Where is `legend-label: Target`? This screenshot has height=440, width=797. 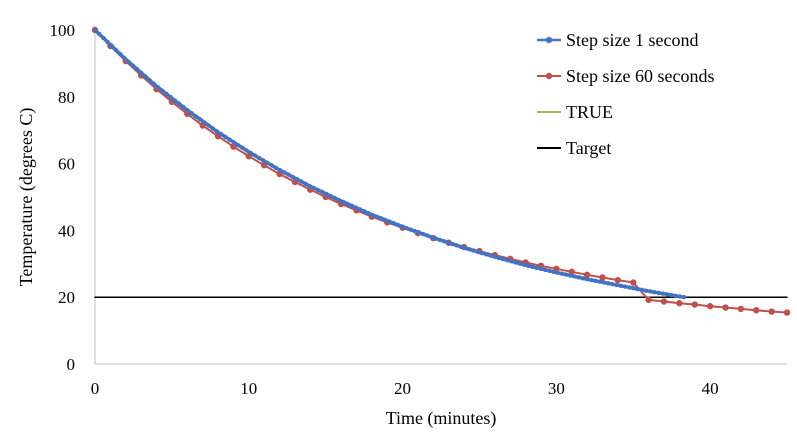
legend-label: Target is located at coordinates (588, 148).